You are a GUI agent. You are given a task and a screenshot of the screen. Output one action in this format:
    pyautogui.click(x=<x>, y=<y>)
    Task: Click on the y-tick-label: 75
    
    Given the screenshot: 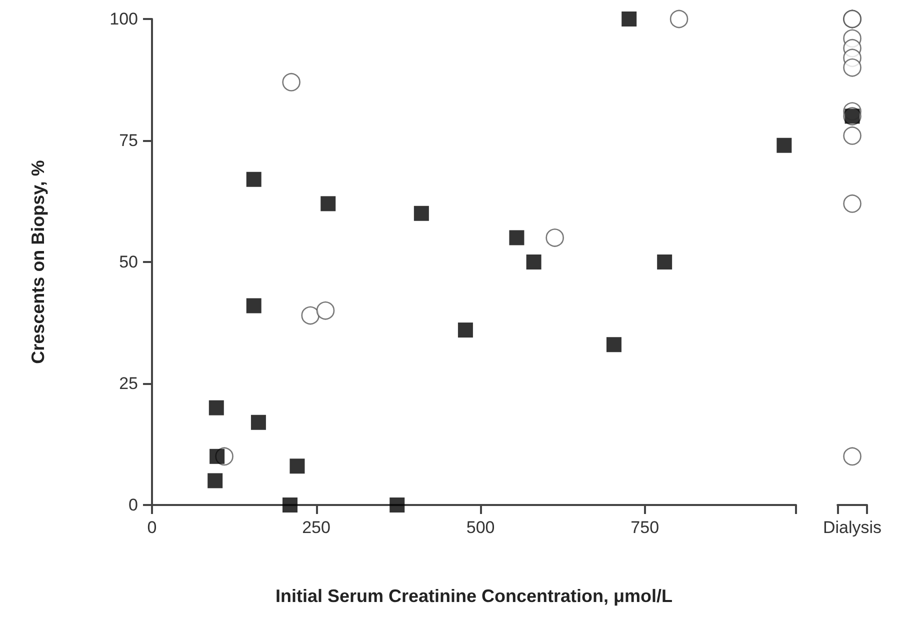 What is the action you would take?
    pyautogui.click(x=128, y=140)
    